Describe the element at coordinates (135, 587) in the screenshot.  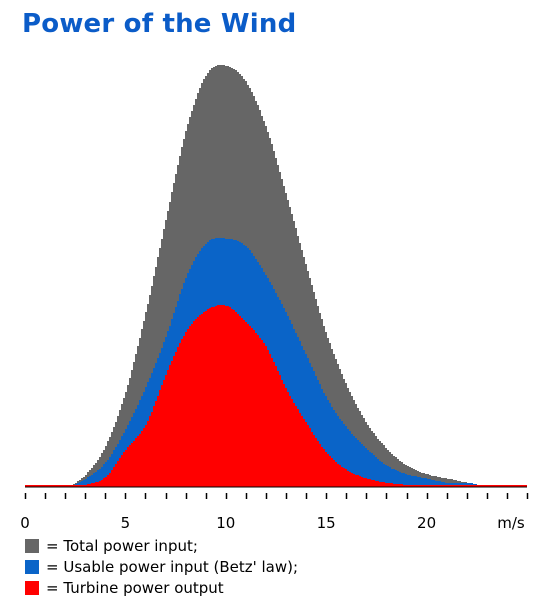
I see `legend-label-turbine: = Turbine power output` at that location.